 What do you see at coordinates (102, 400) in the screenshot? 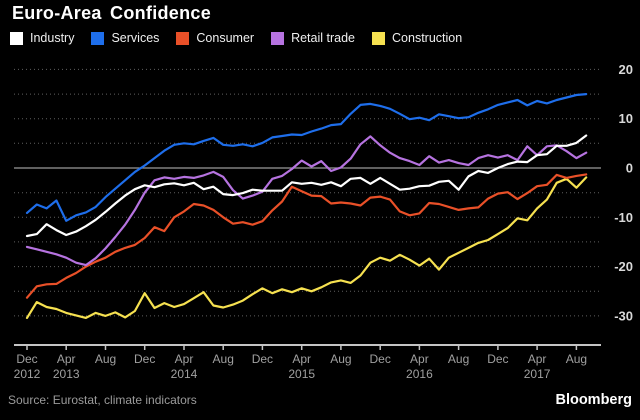
I see `source-note: Source: Eurostat, climate indicators` at bounding box center [102, 400].